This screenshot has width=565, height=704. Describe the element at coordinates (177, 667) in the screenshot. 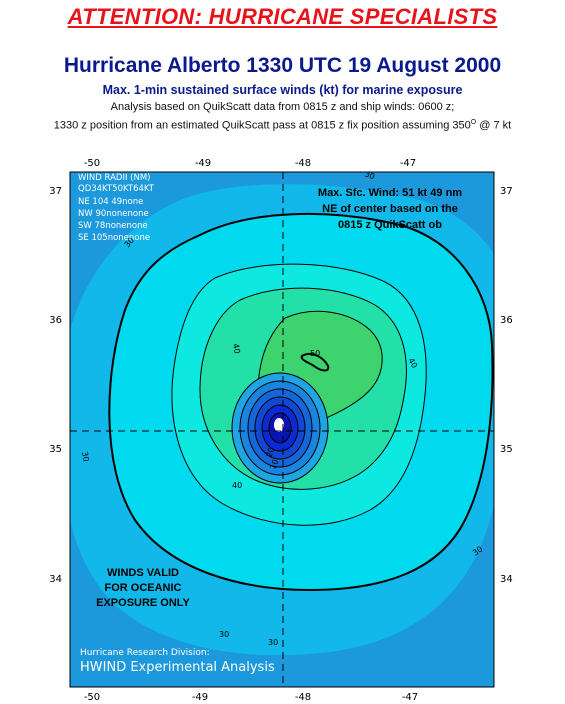

I see `credit-analysis: HWIND Experimental Analysis` at that location.